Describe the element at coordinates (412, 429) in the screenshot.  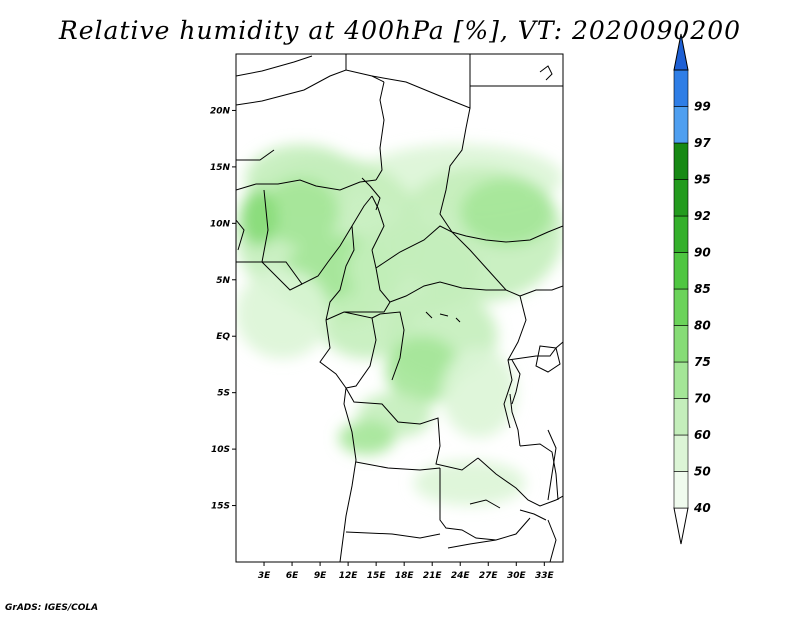
I see `border-angola-drc` at that location.